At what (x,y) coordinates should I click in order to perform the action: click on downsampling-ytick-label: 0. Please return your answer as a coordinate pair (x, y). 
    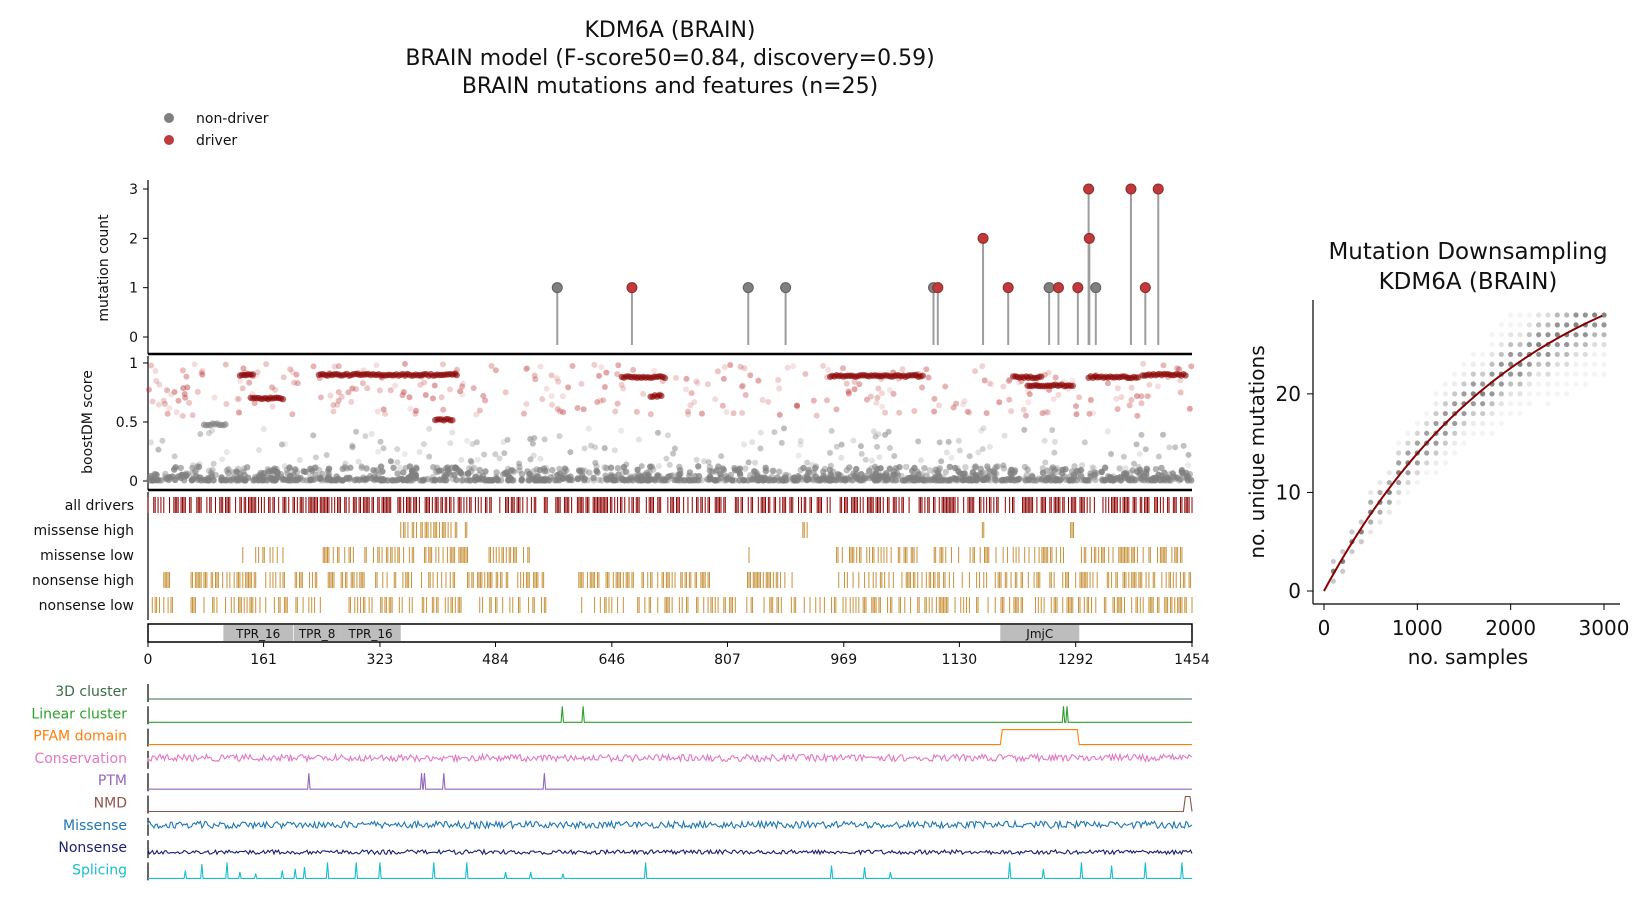
    Looking at the image, I should click on (1294, 591).